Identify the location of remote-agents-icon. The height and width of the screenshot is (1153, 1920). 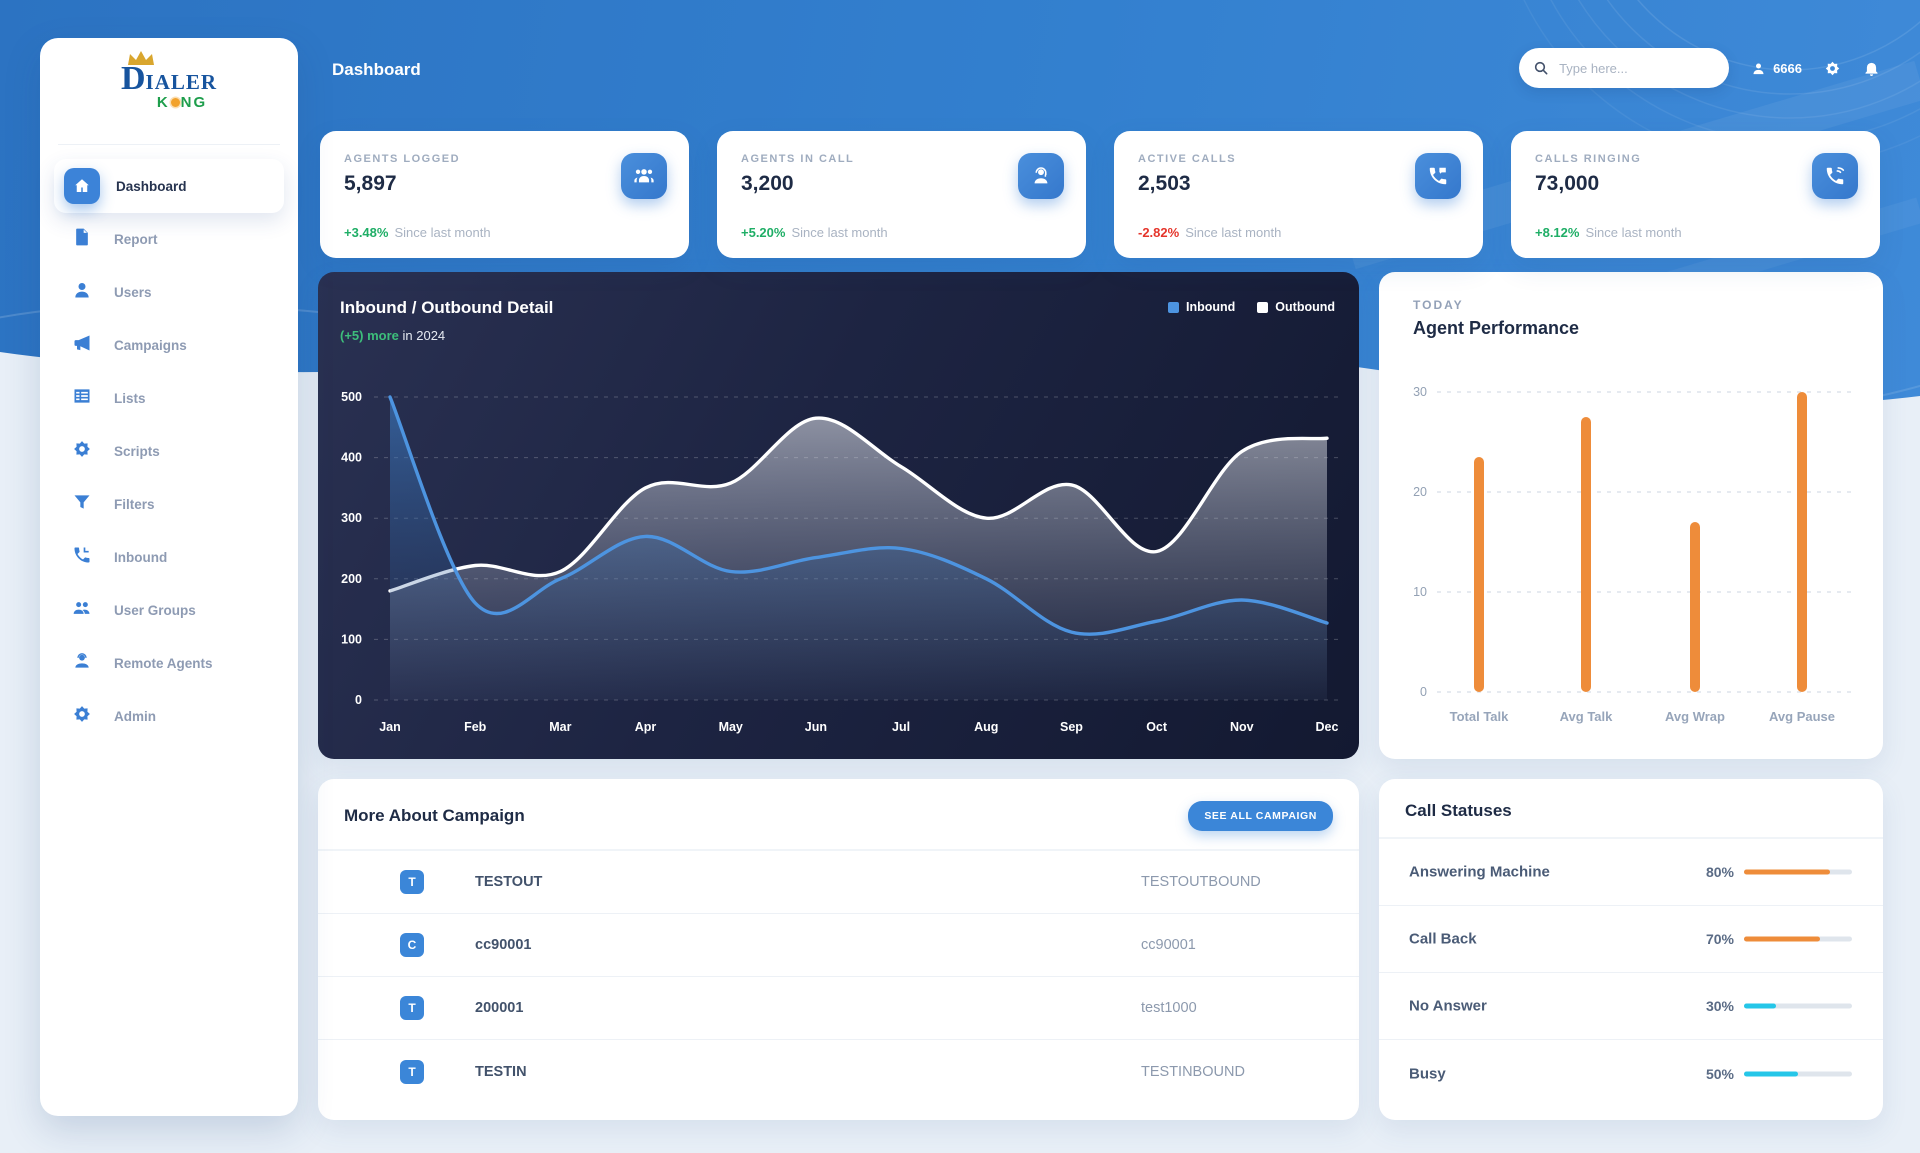
(82, 663).